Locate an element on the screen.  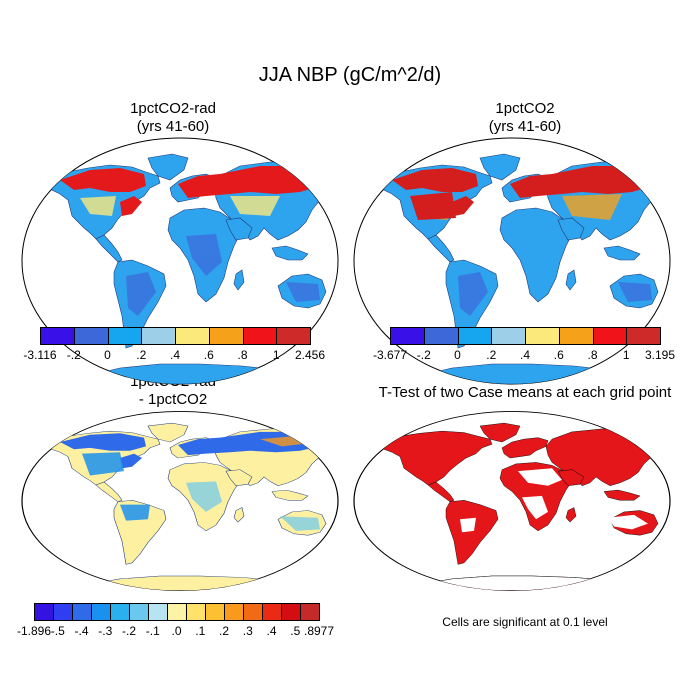
cb3-tick-label: -.5 is located at coordinates (57, 631).